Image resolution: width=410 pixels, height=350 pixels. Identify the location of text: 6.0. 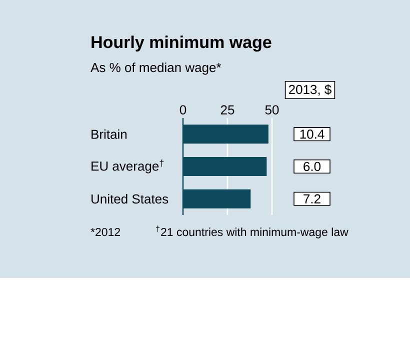
(312, 167).